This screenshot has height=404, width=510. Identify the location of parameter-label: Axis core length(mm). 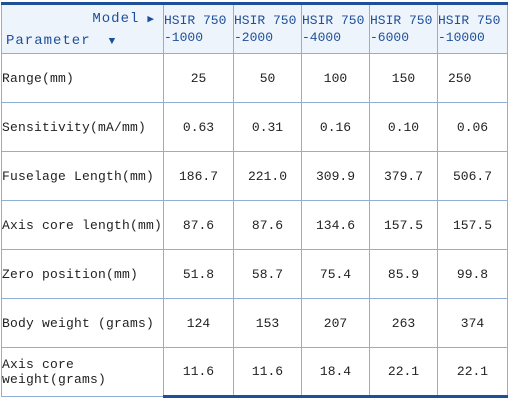
(82, 225).